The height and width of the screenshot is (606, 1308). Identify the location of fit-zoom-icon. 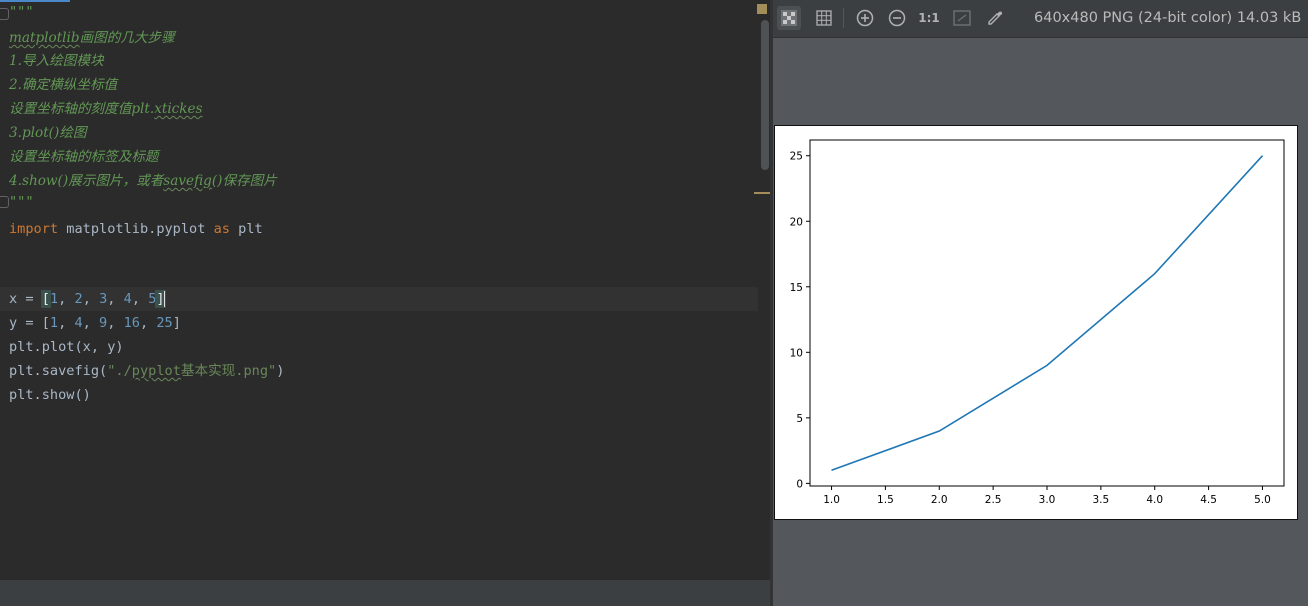
(962, 18).